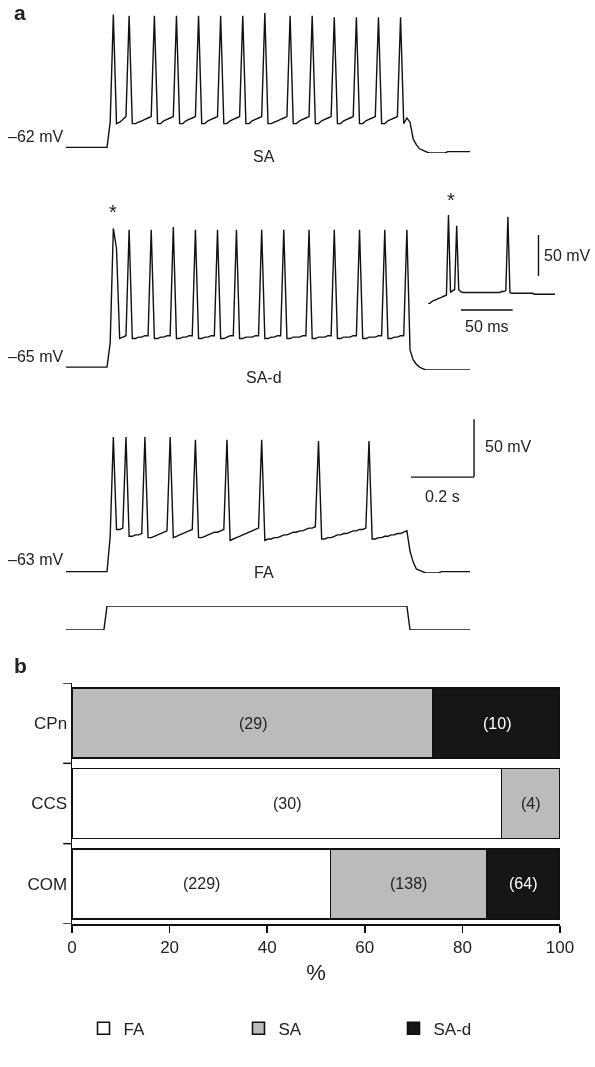 Image resolution: width=595 pixels, height=1067 pixels. I want to click on y-tick-label: COM, so click(47, 884).